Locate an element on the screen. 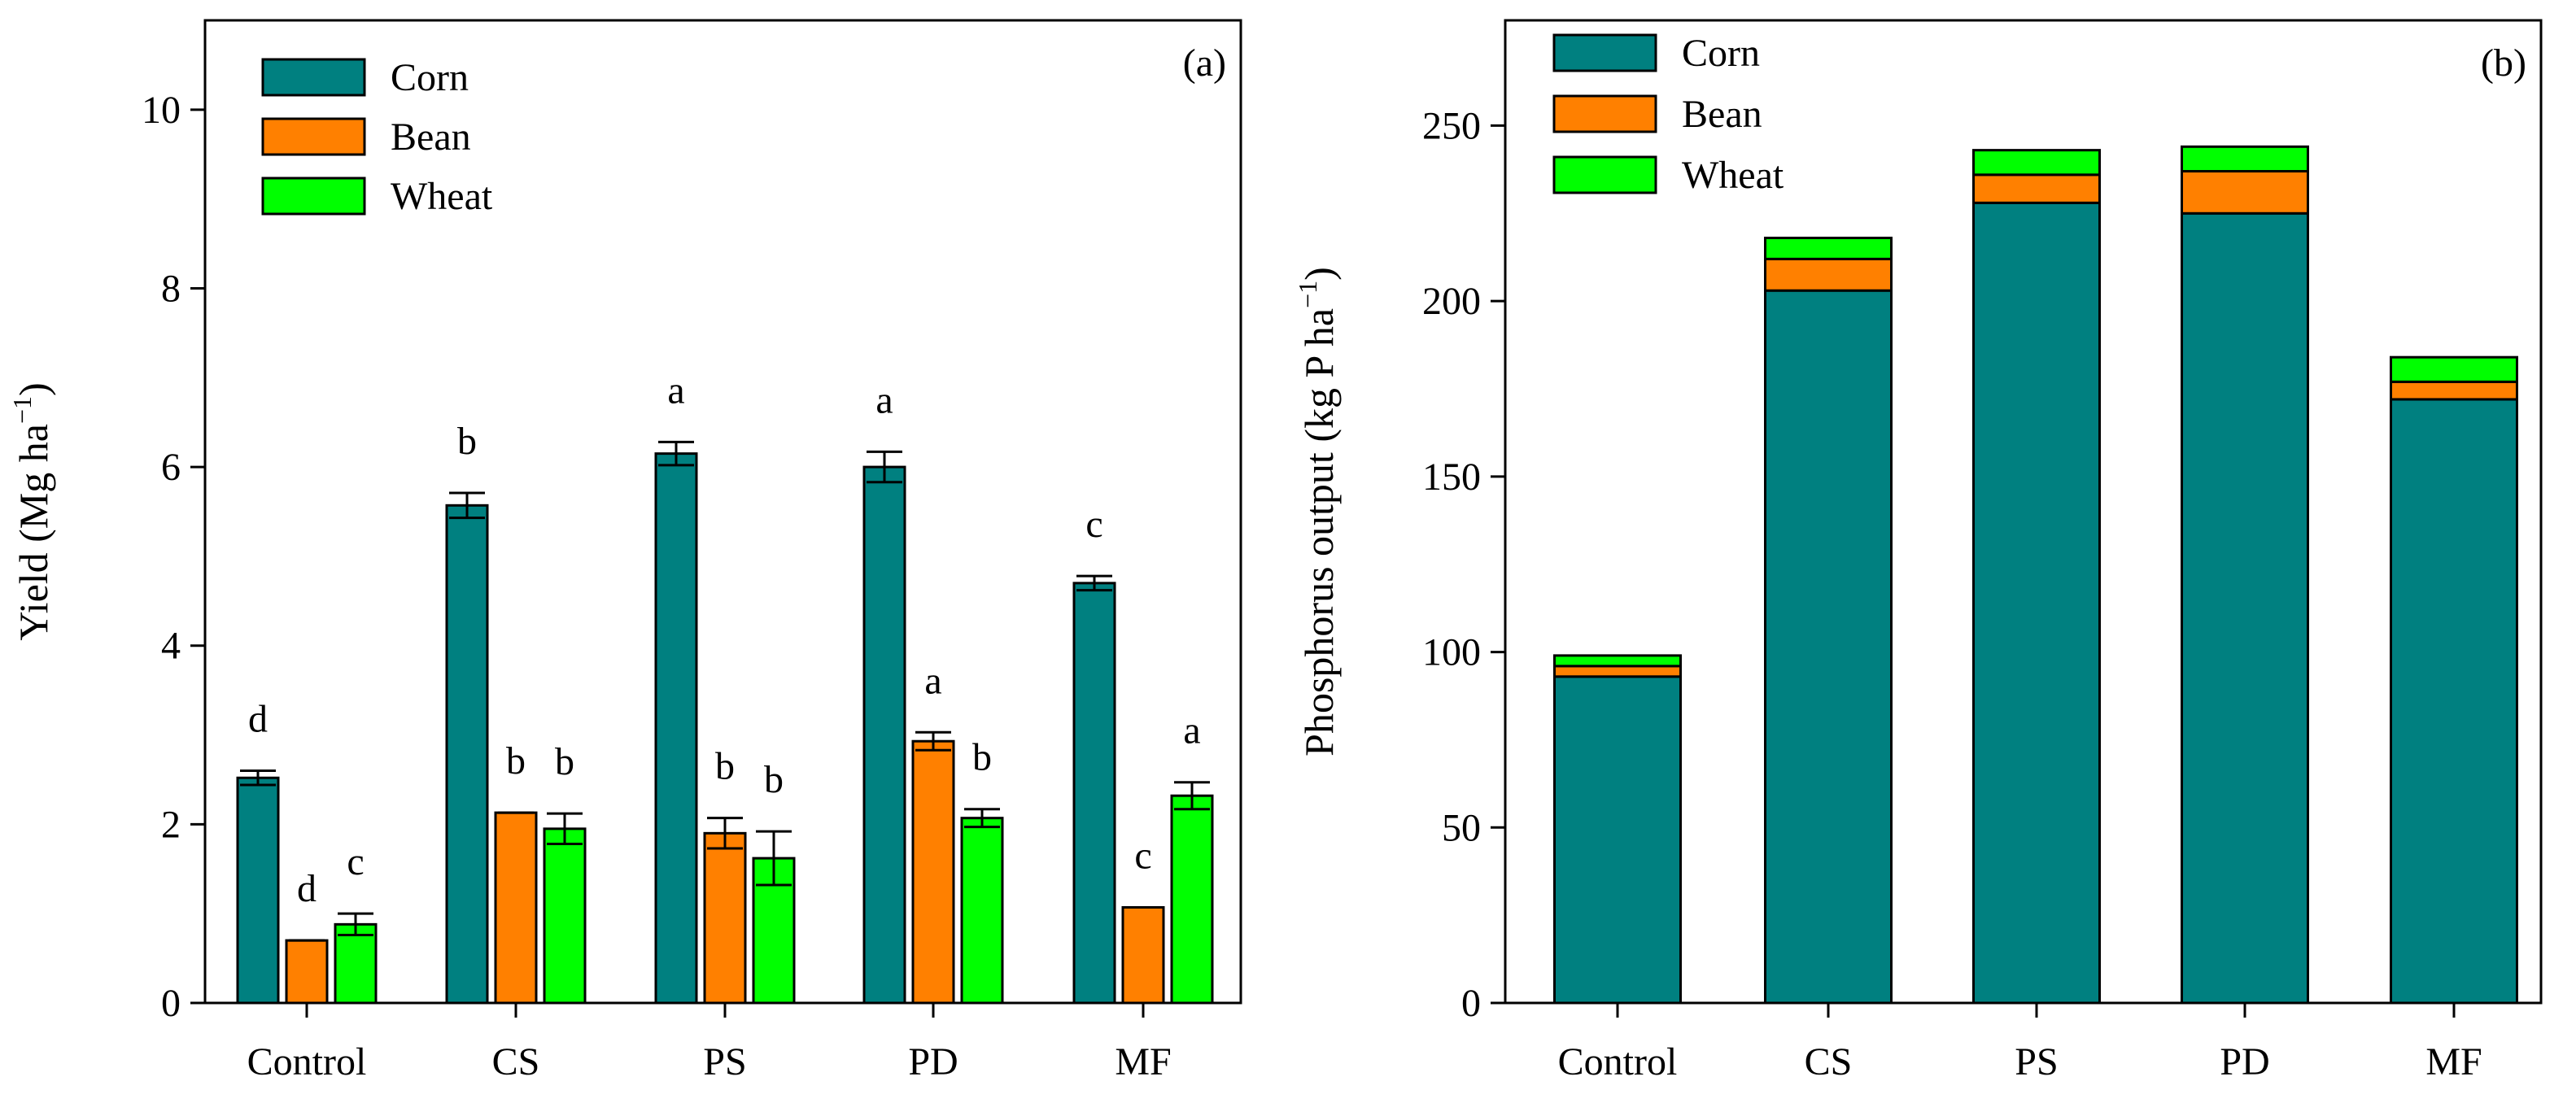 This screenshot has width=2576, height=1103. y-tick-label: 10 is located at coordinates (161, 110).